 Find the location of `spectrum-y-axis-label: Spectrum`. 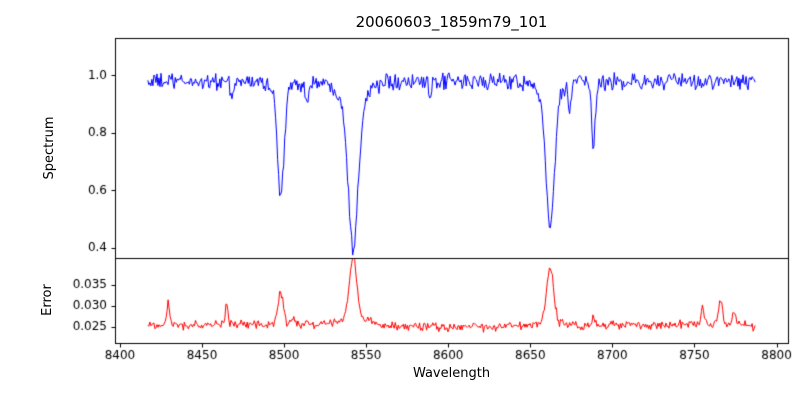

spectrum-y-axis-label: Spectrum is located at coordinates (49, 148).